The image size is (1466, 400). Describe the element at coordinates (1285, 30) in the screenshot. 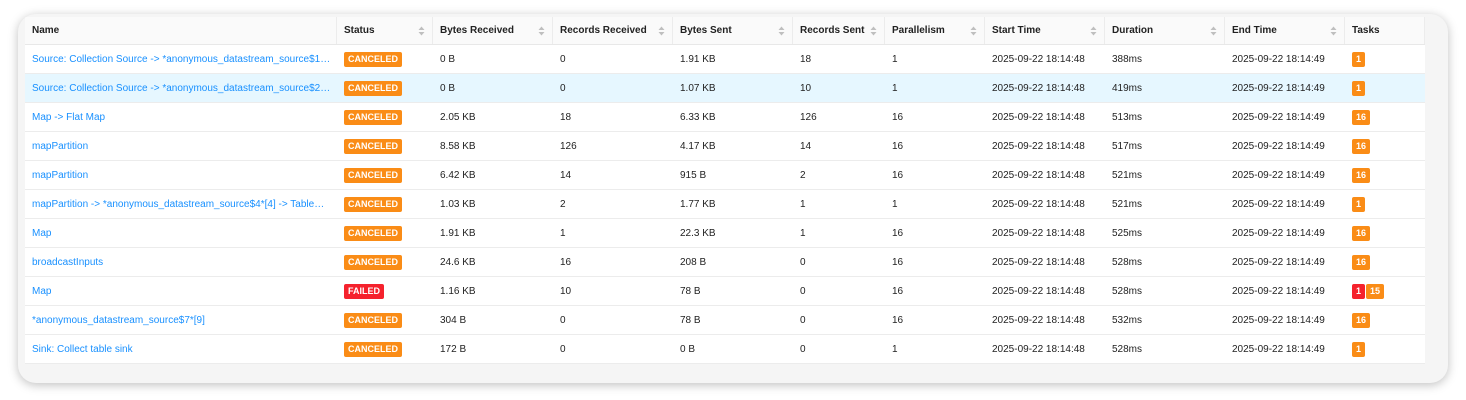

I see `column-header: End Time` at that location.